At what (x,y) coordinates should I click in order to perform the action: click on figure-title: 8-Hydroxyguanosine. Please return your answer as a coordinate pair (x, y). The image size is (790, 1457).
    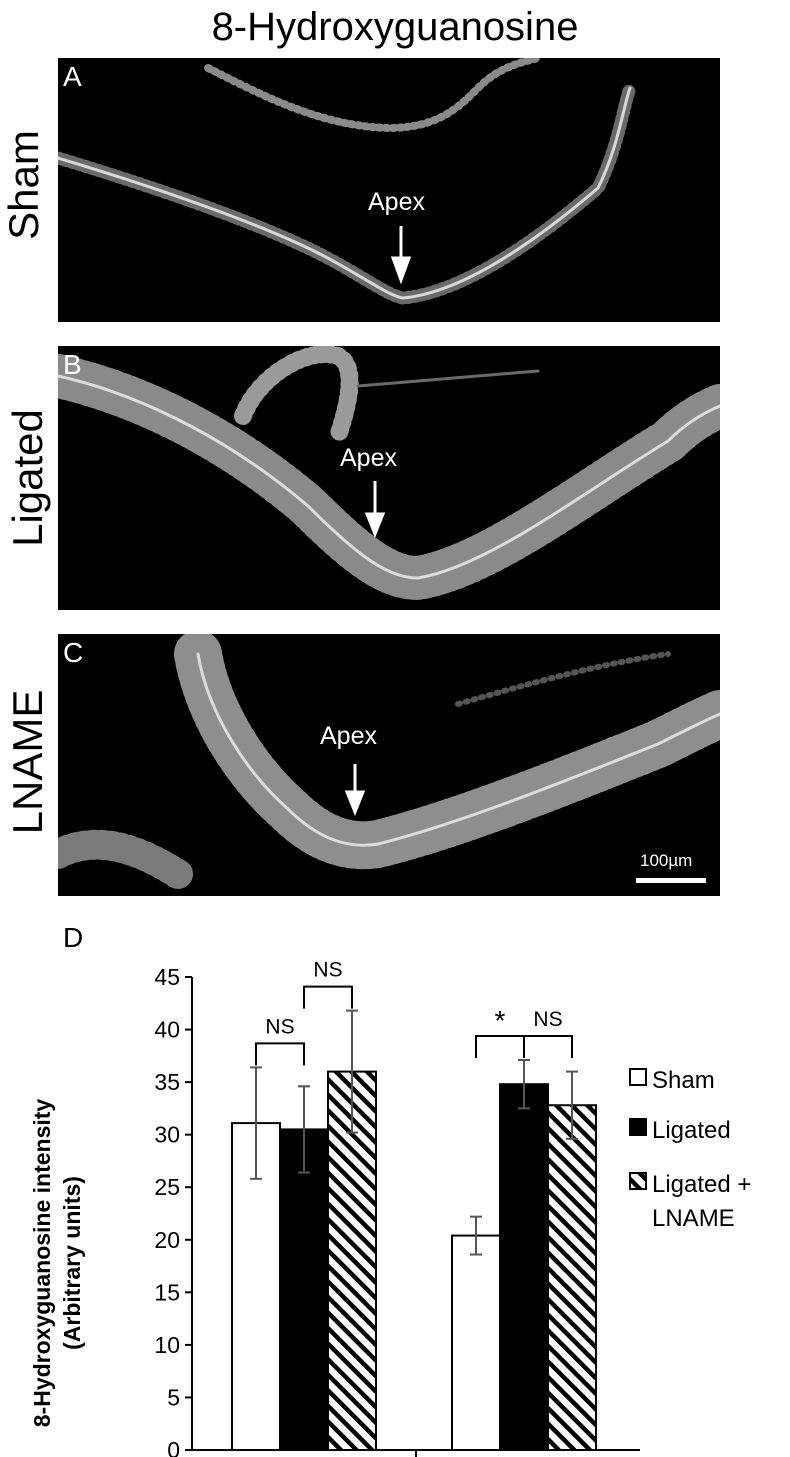
    Looking at the image, I should click on (395, 27).